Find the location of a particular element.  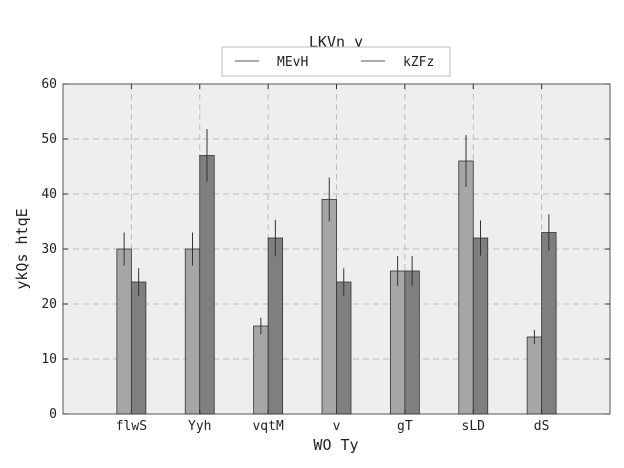

y-axis-label: ykQs htqE is located at coordinates (22, 248).